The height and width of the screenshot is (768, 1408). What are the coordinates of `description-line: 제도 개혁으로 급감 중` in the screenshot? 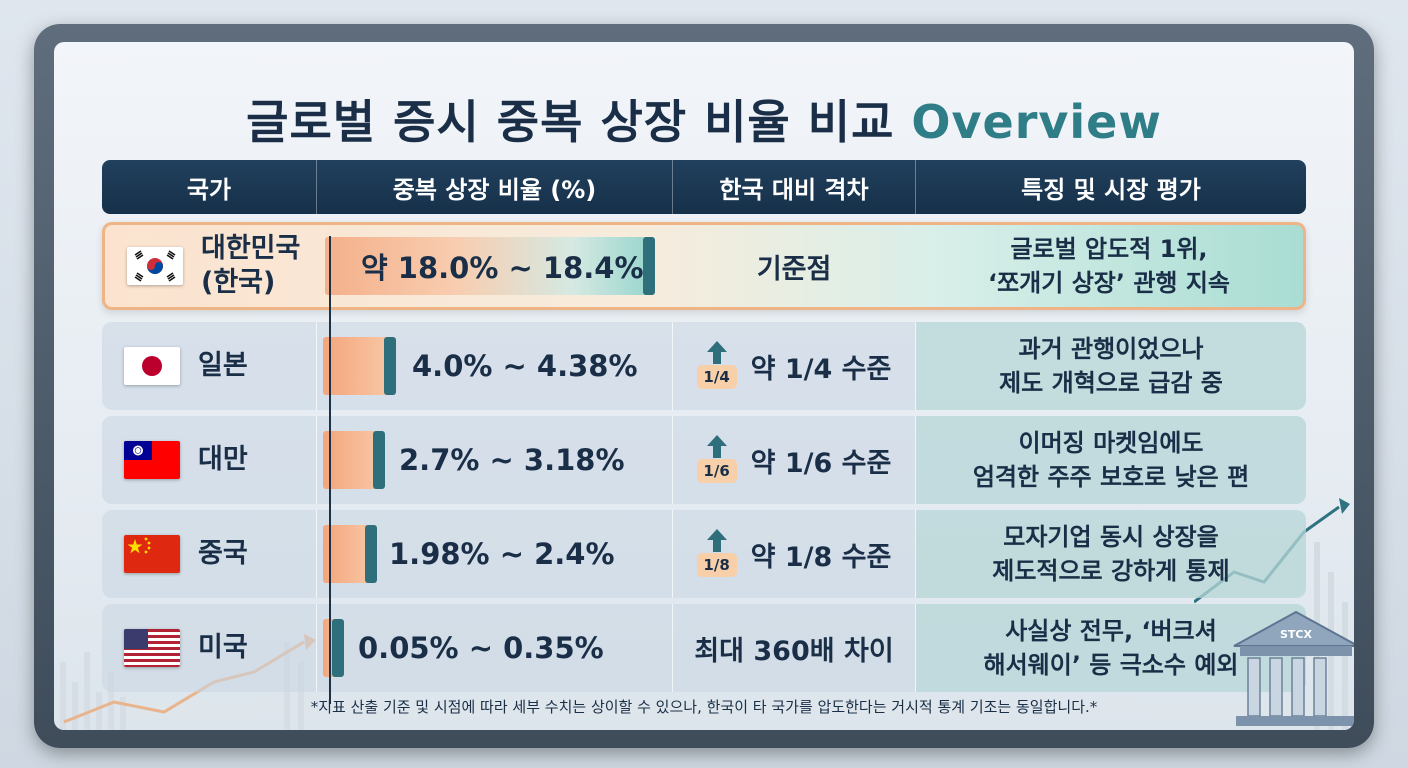 It's located at (1111, 383).